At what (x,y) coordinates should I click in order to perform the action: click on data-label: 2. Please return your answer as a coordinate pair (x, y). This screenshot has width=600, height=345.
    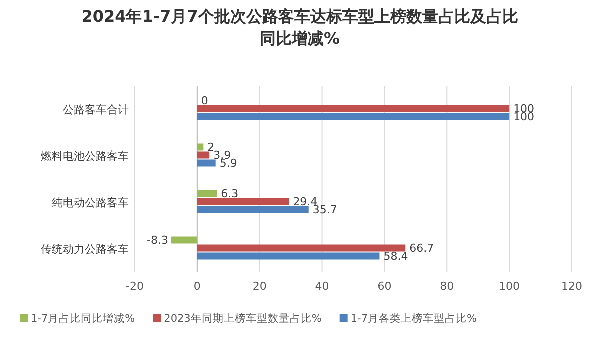
    Looking at the image, I should click on (211, 147).